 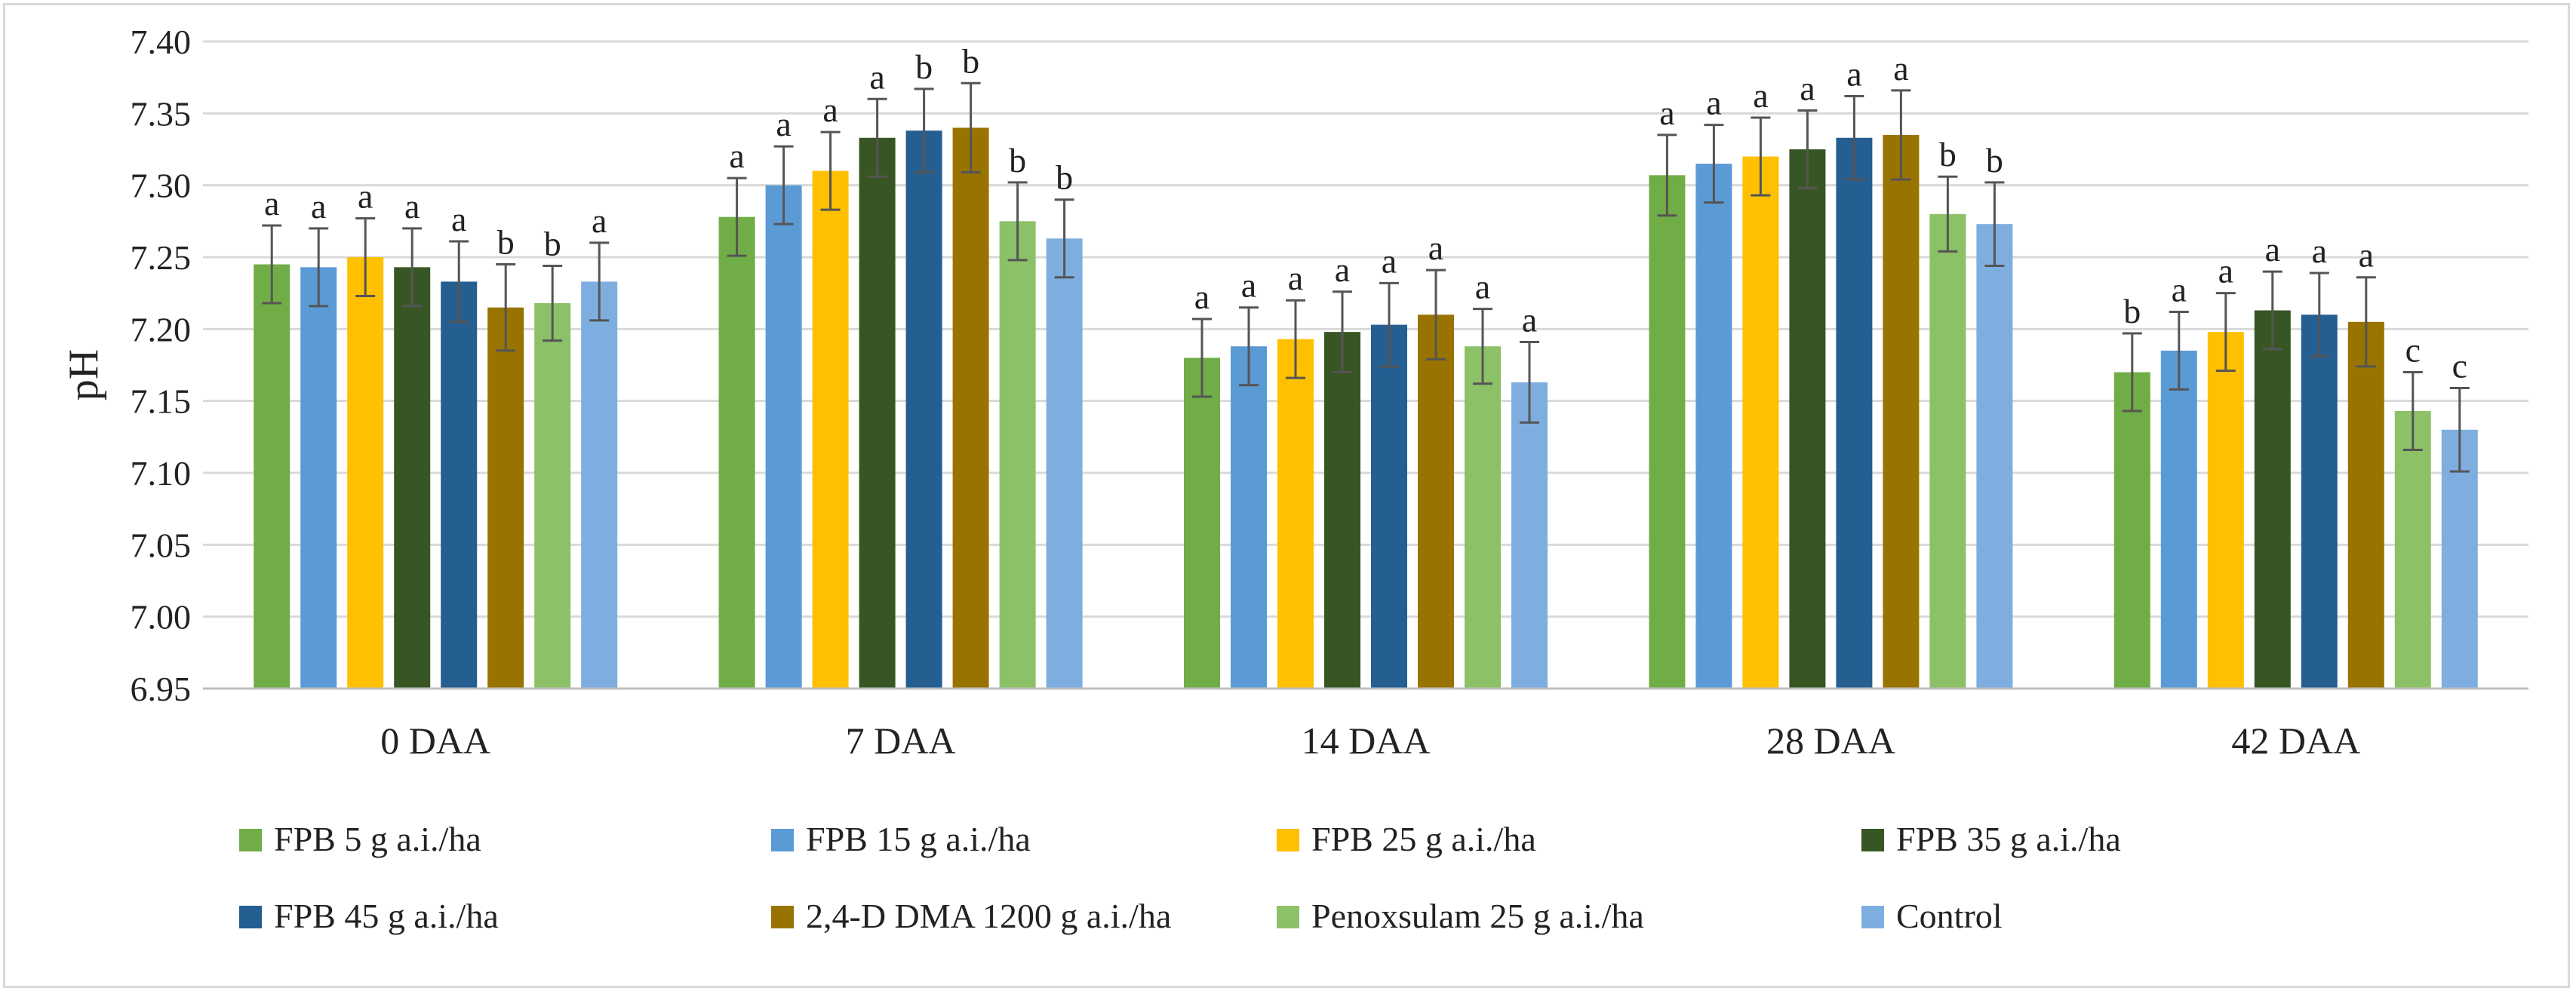 What do you see at coordinates (161, 42) in the screenshot?
I see `y-tick-label: 7.40` at bounding box center [161, 42].